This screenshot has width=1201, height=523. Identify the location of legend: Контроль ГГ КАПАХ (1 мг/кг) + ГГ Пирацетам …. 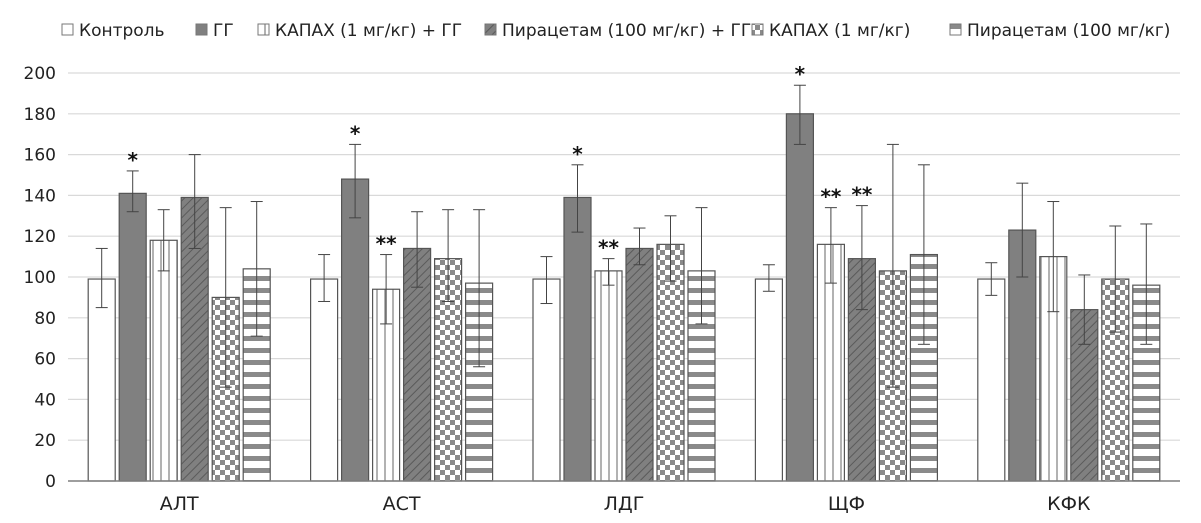
(615, 31).